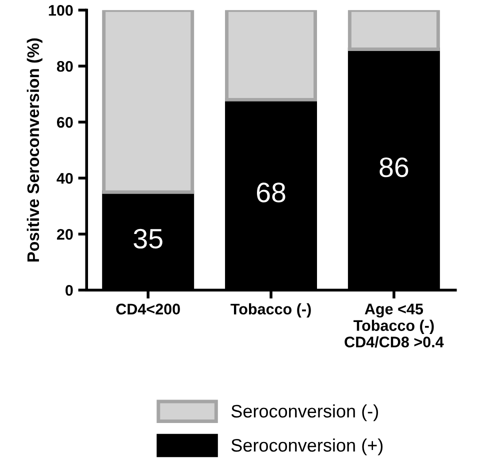 This screenshot has width=495, height=459. I want to click on legend-label: Seroconversion (+), so click(307, 447).